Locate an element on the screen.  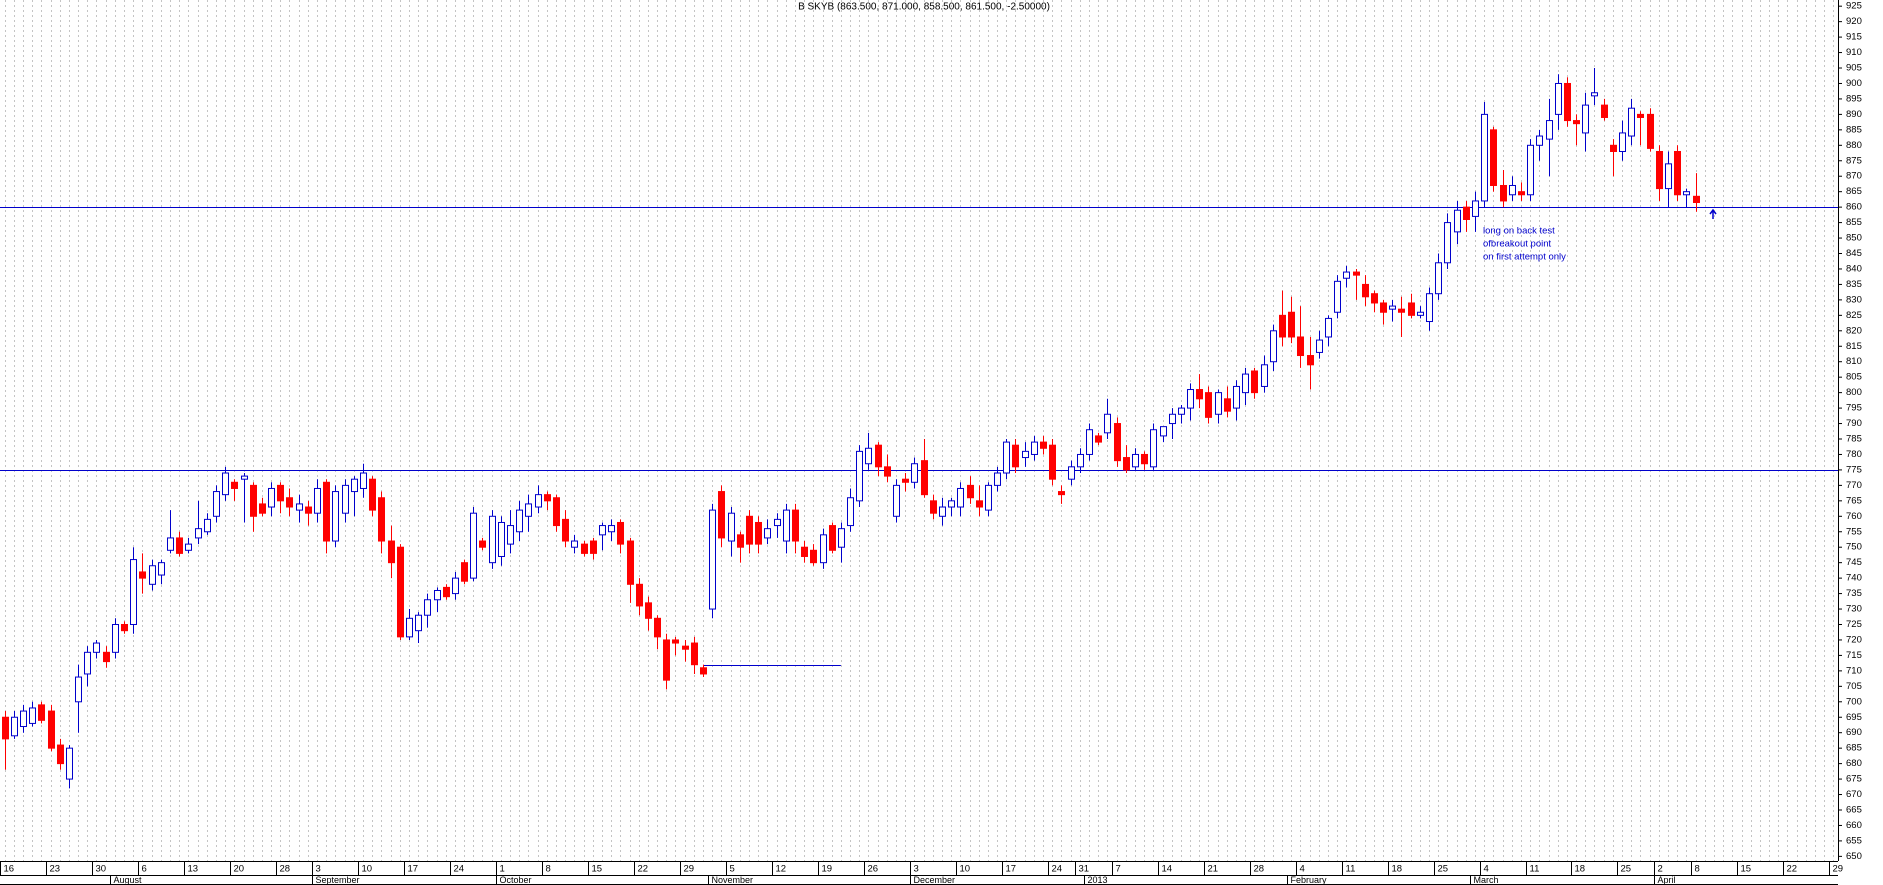
x-tick-label: 21 is located at coordinates (1213, 869).